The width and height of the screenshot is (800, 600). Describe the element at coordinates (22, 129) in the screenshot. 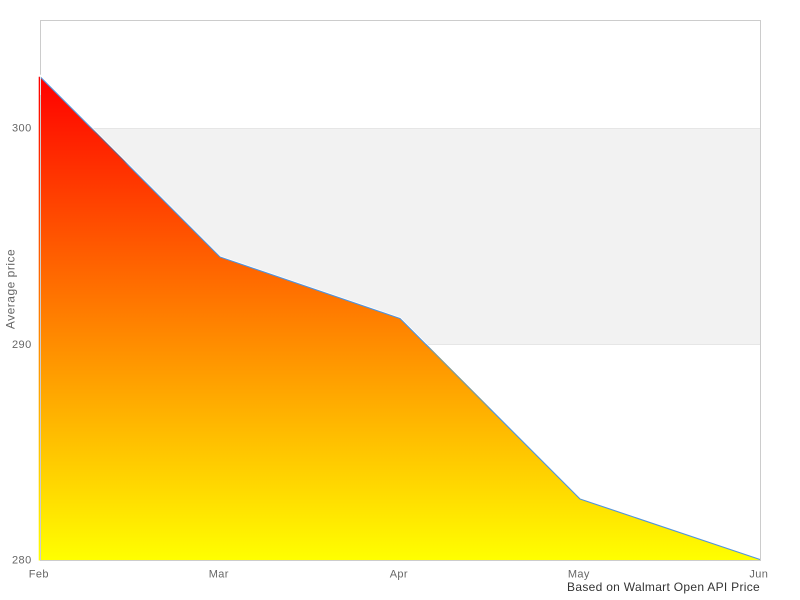

I see `svg-text: 300` at that location.